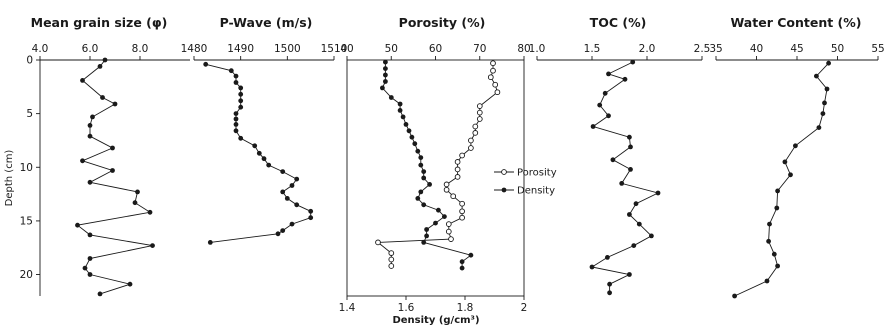  Describe the element at coordinates (702, 49) in the screenshot. I see `x-tick-label-toc: 2.5` at that location.